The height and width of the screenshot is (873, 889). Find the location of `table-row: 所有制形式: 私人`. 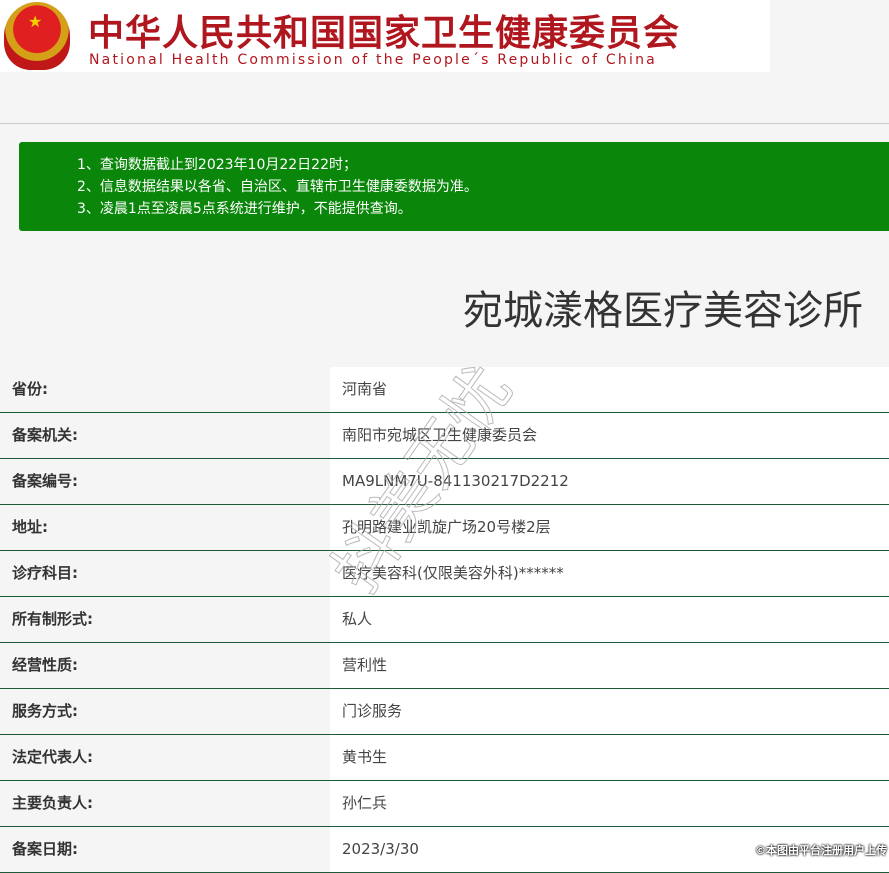

table-row: 所有制形式: 私人 is located at coordinates (444, 620).